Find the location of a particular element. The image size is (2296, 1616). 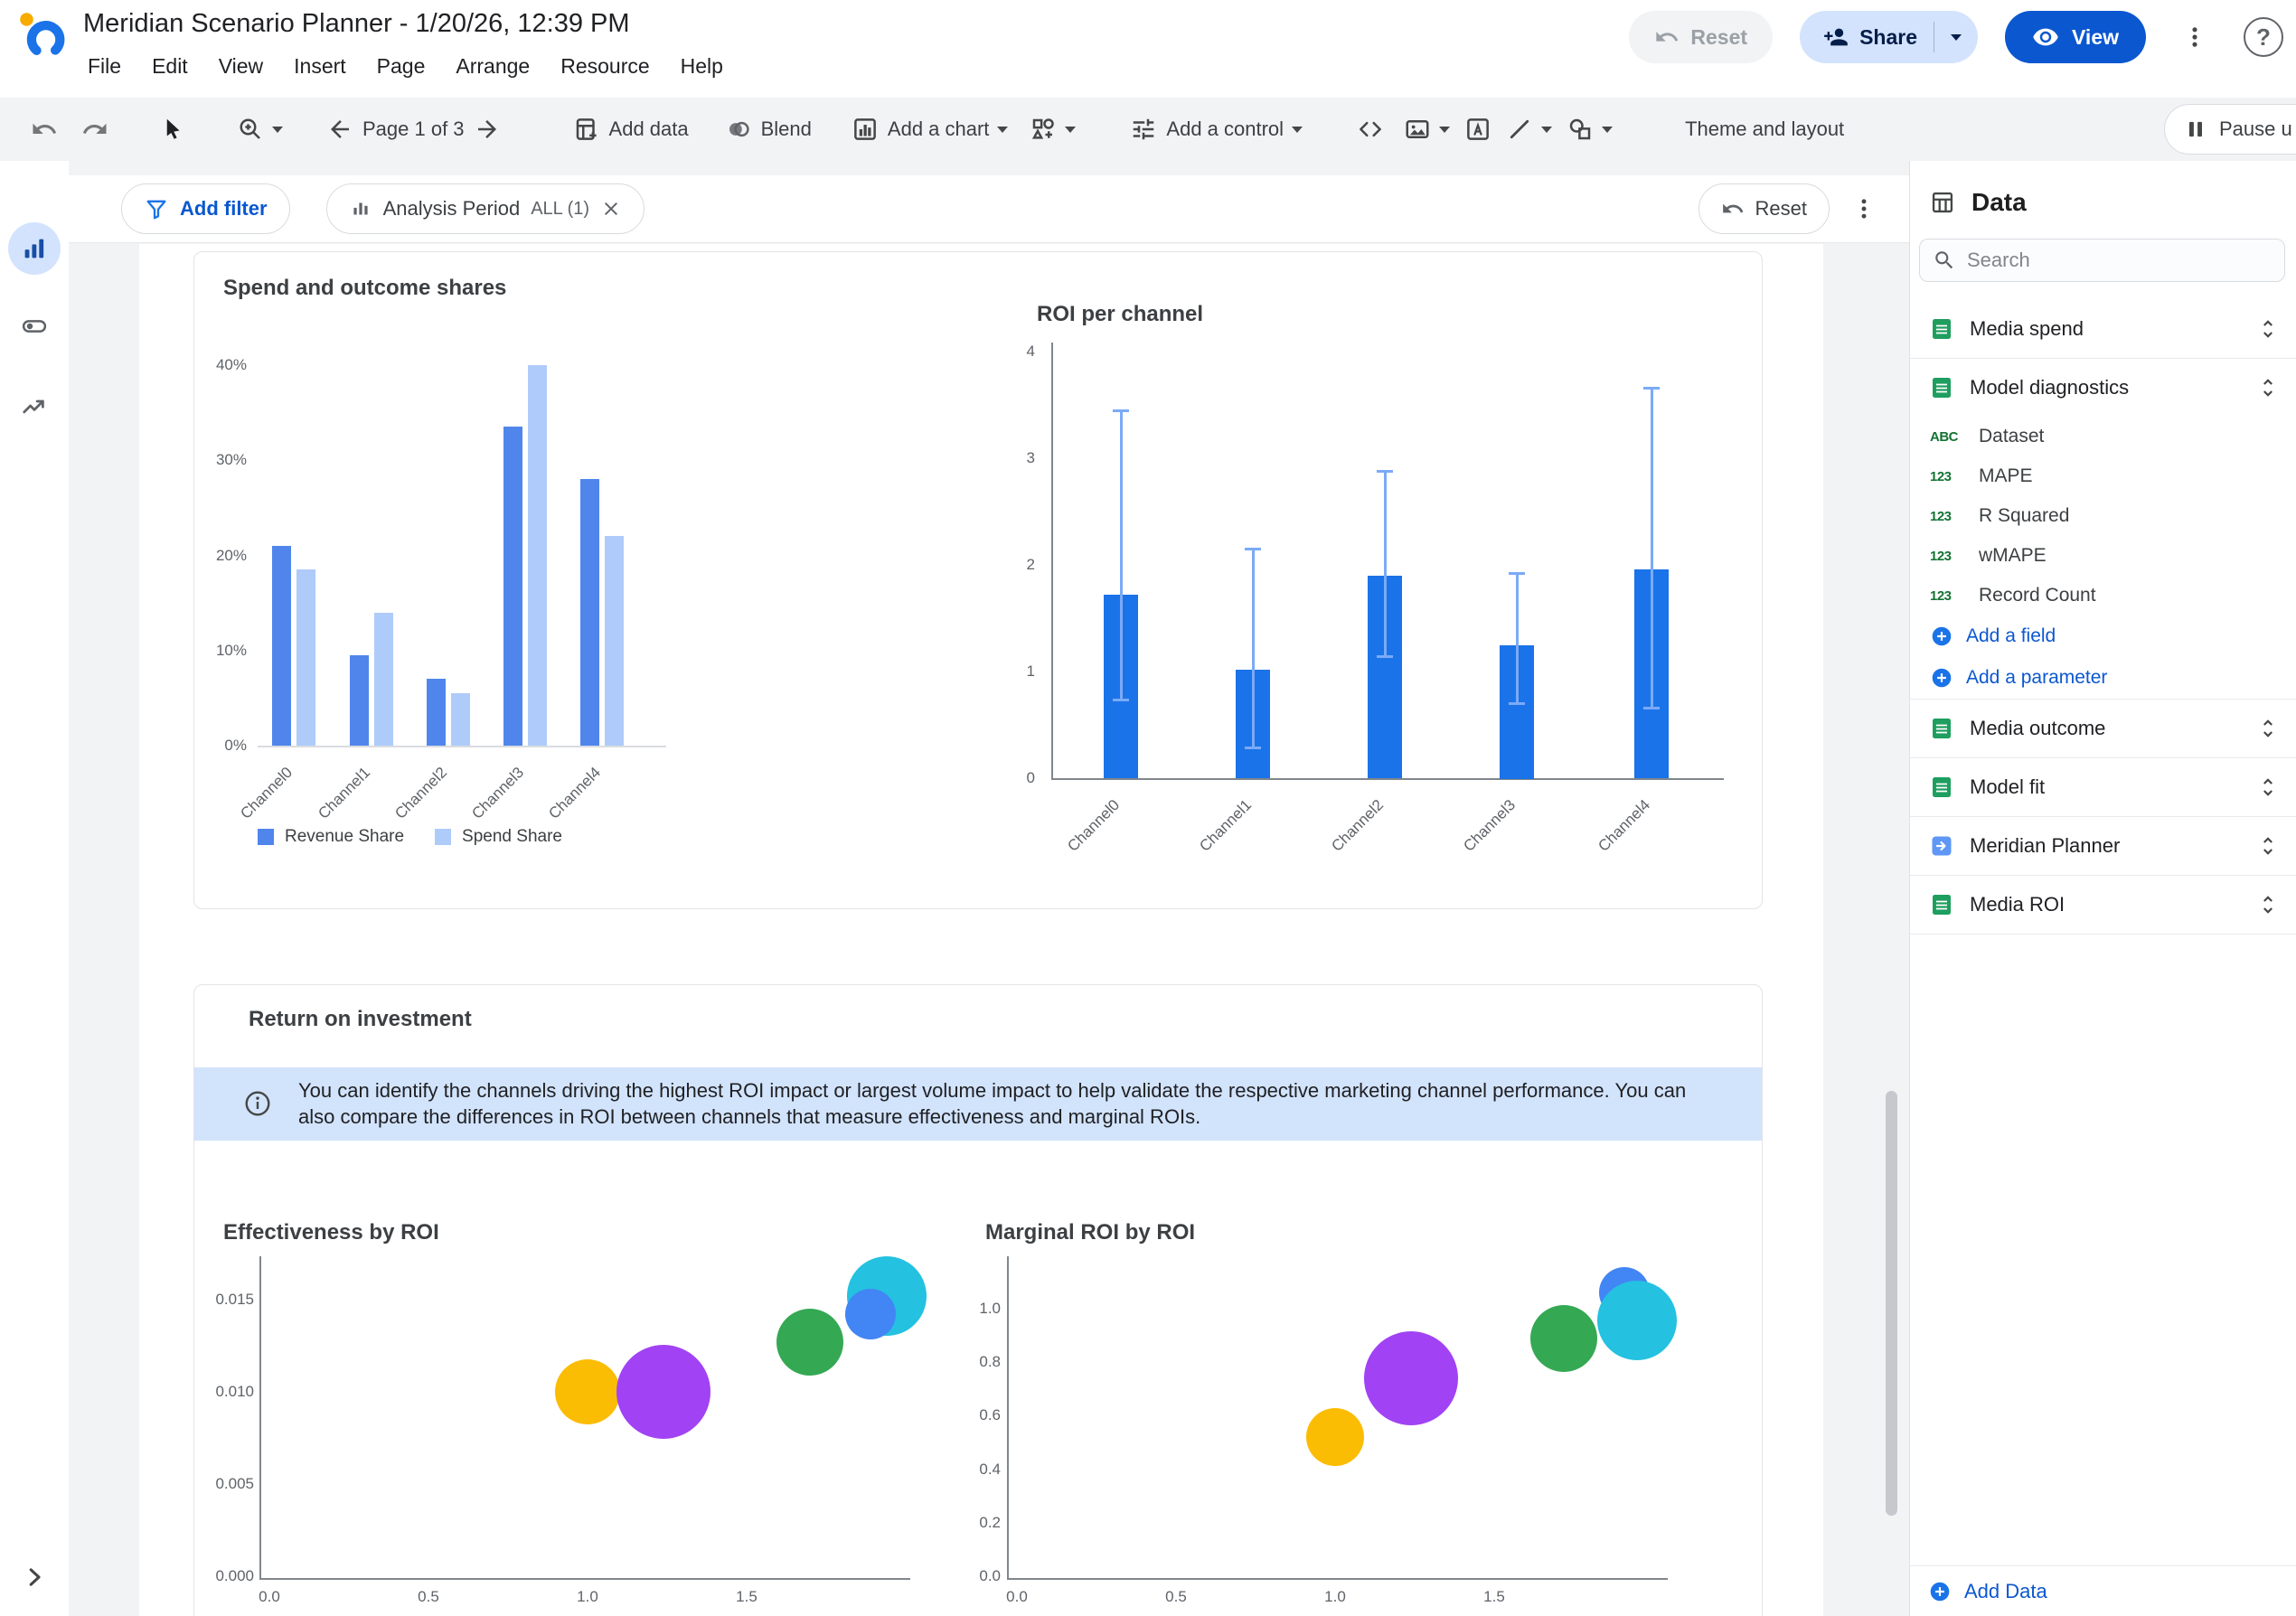

y-tick-label: 0.010 is located at coordinates (234, 1392).